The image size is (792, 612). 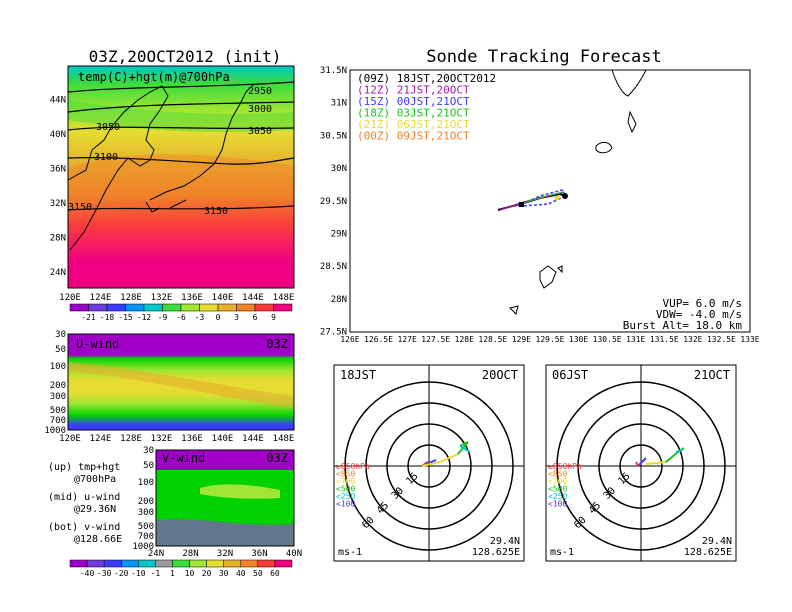 I want to click on colorbar-label: 3, so click(x=236, y=317).